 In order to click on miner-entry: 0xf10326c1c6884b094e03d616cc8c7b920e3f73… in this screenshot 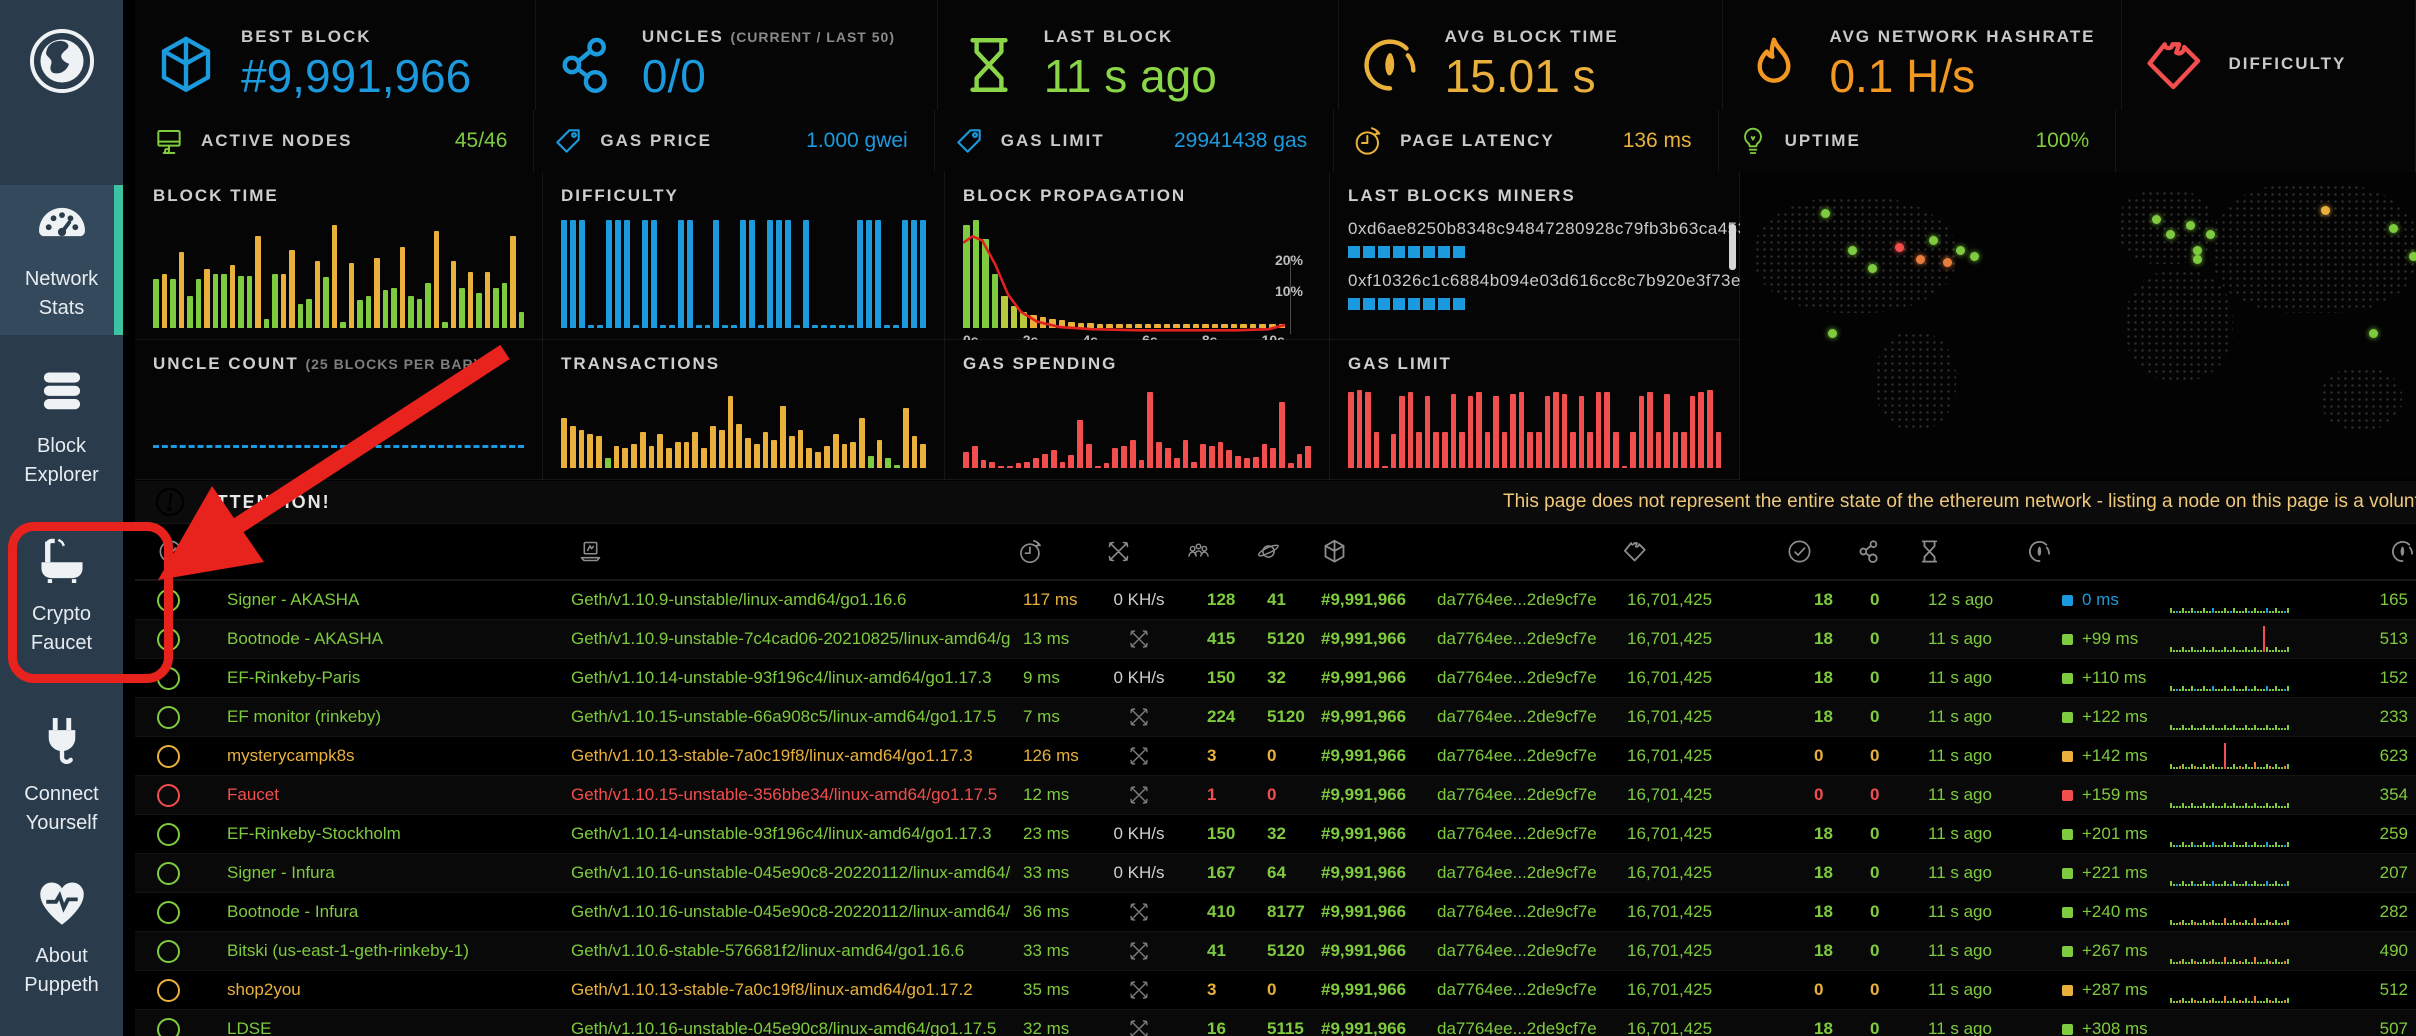, I will do `click(1559, 290)`.